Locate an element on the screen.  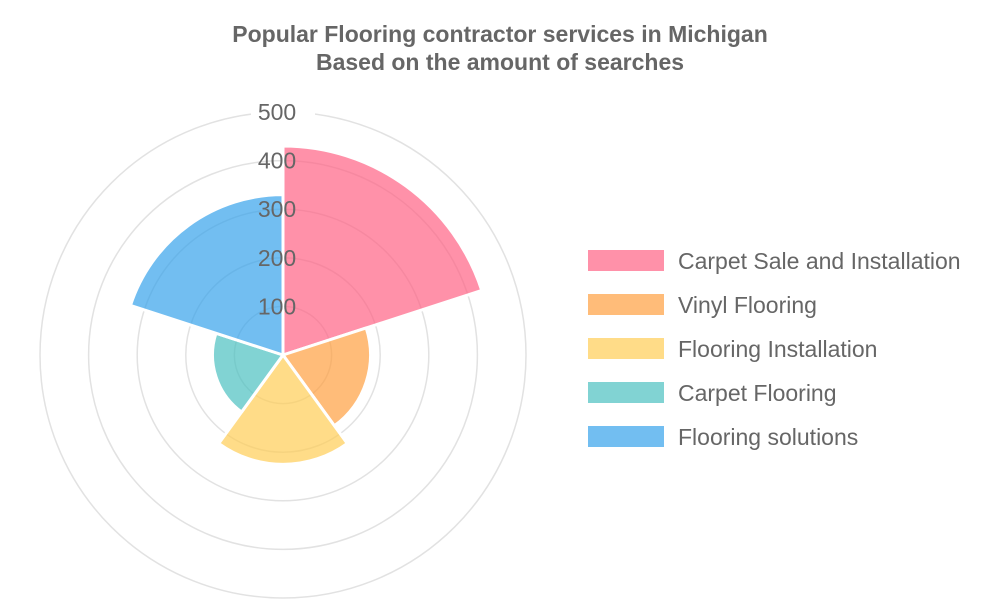
legend-label-3: Carpet Flooring is located at coordinates (757, 393).